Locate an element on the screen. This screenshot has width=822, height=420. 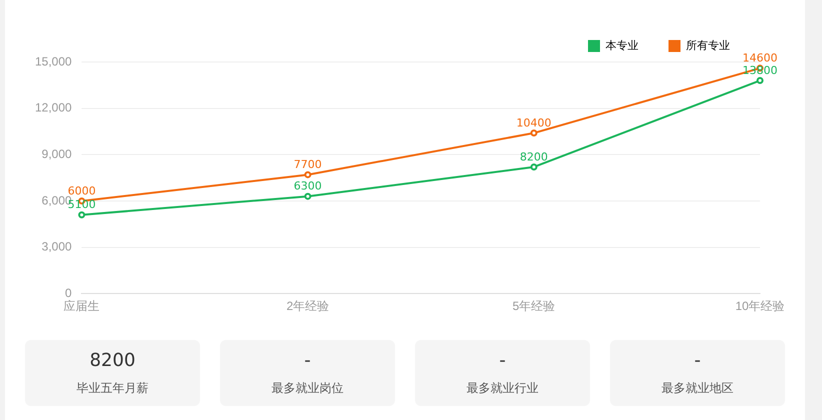
data-label: 14600 is located at coordinates (760, 58).